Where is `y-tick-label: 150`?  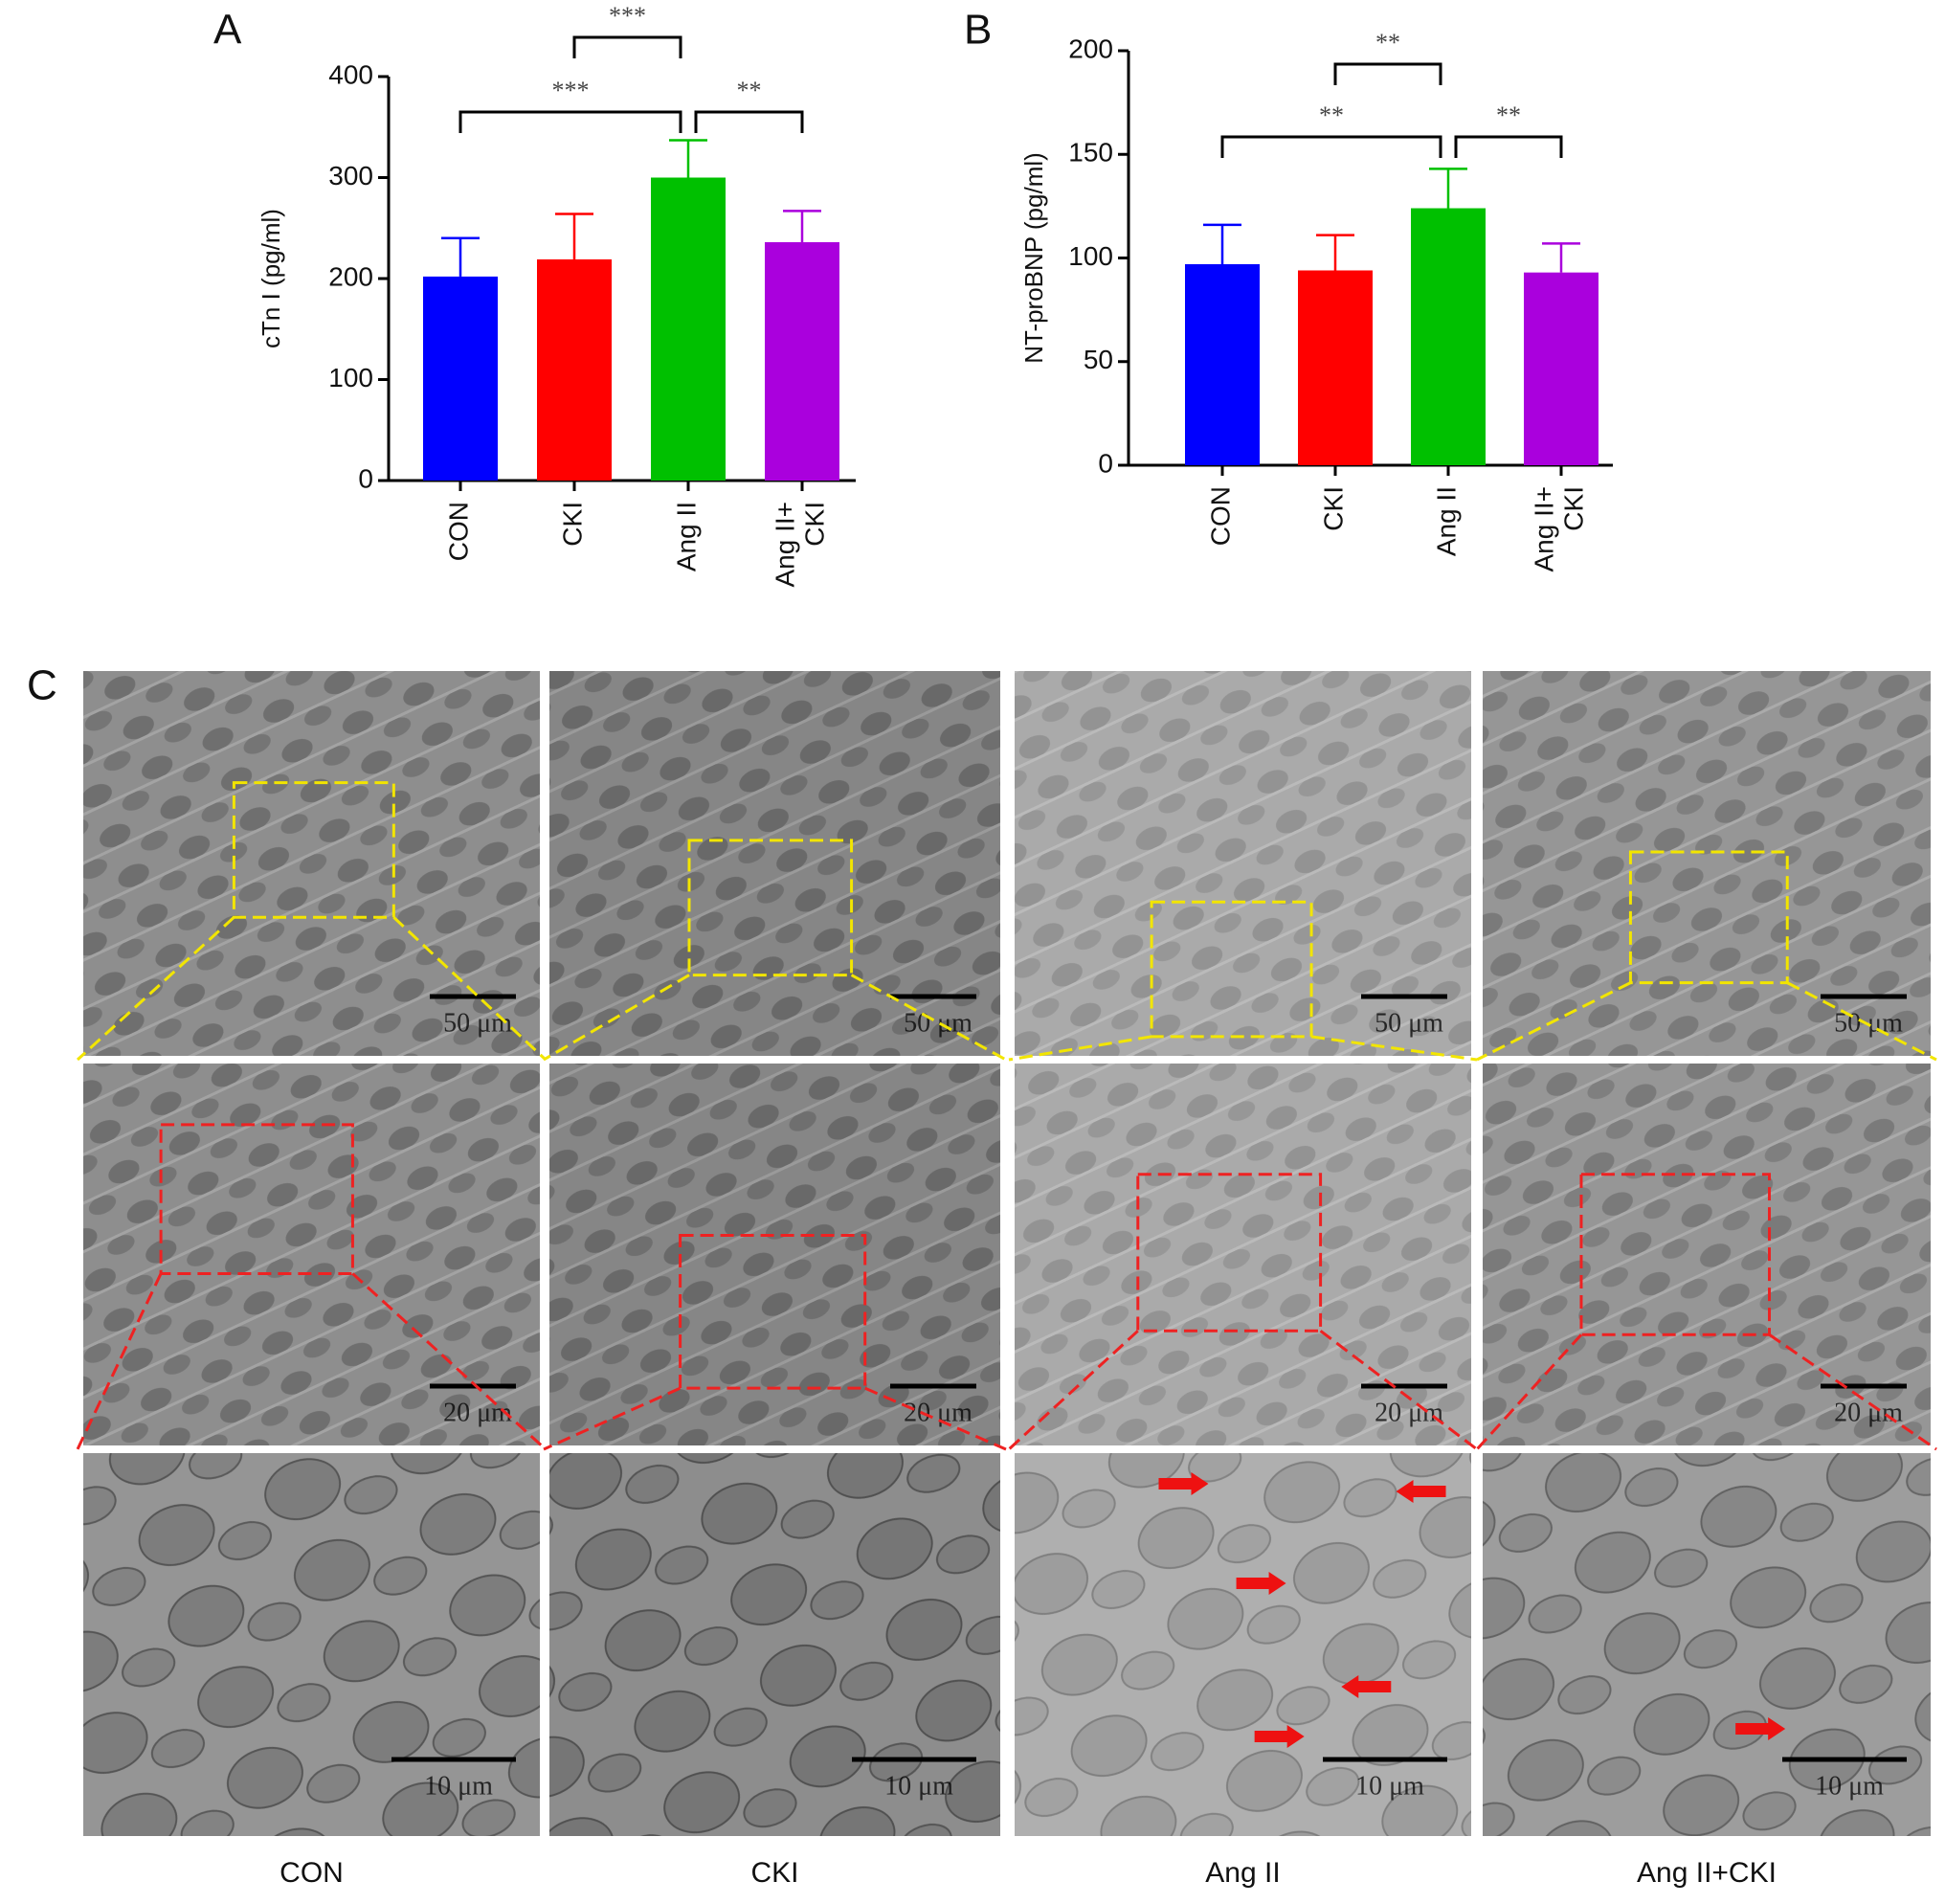
y-tick-label: 150 is located at coordinates (1090, 153).